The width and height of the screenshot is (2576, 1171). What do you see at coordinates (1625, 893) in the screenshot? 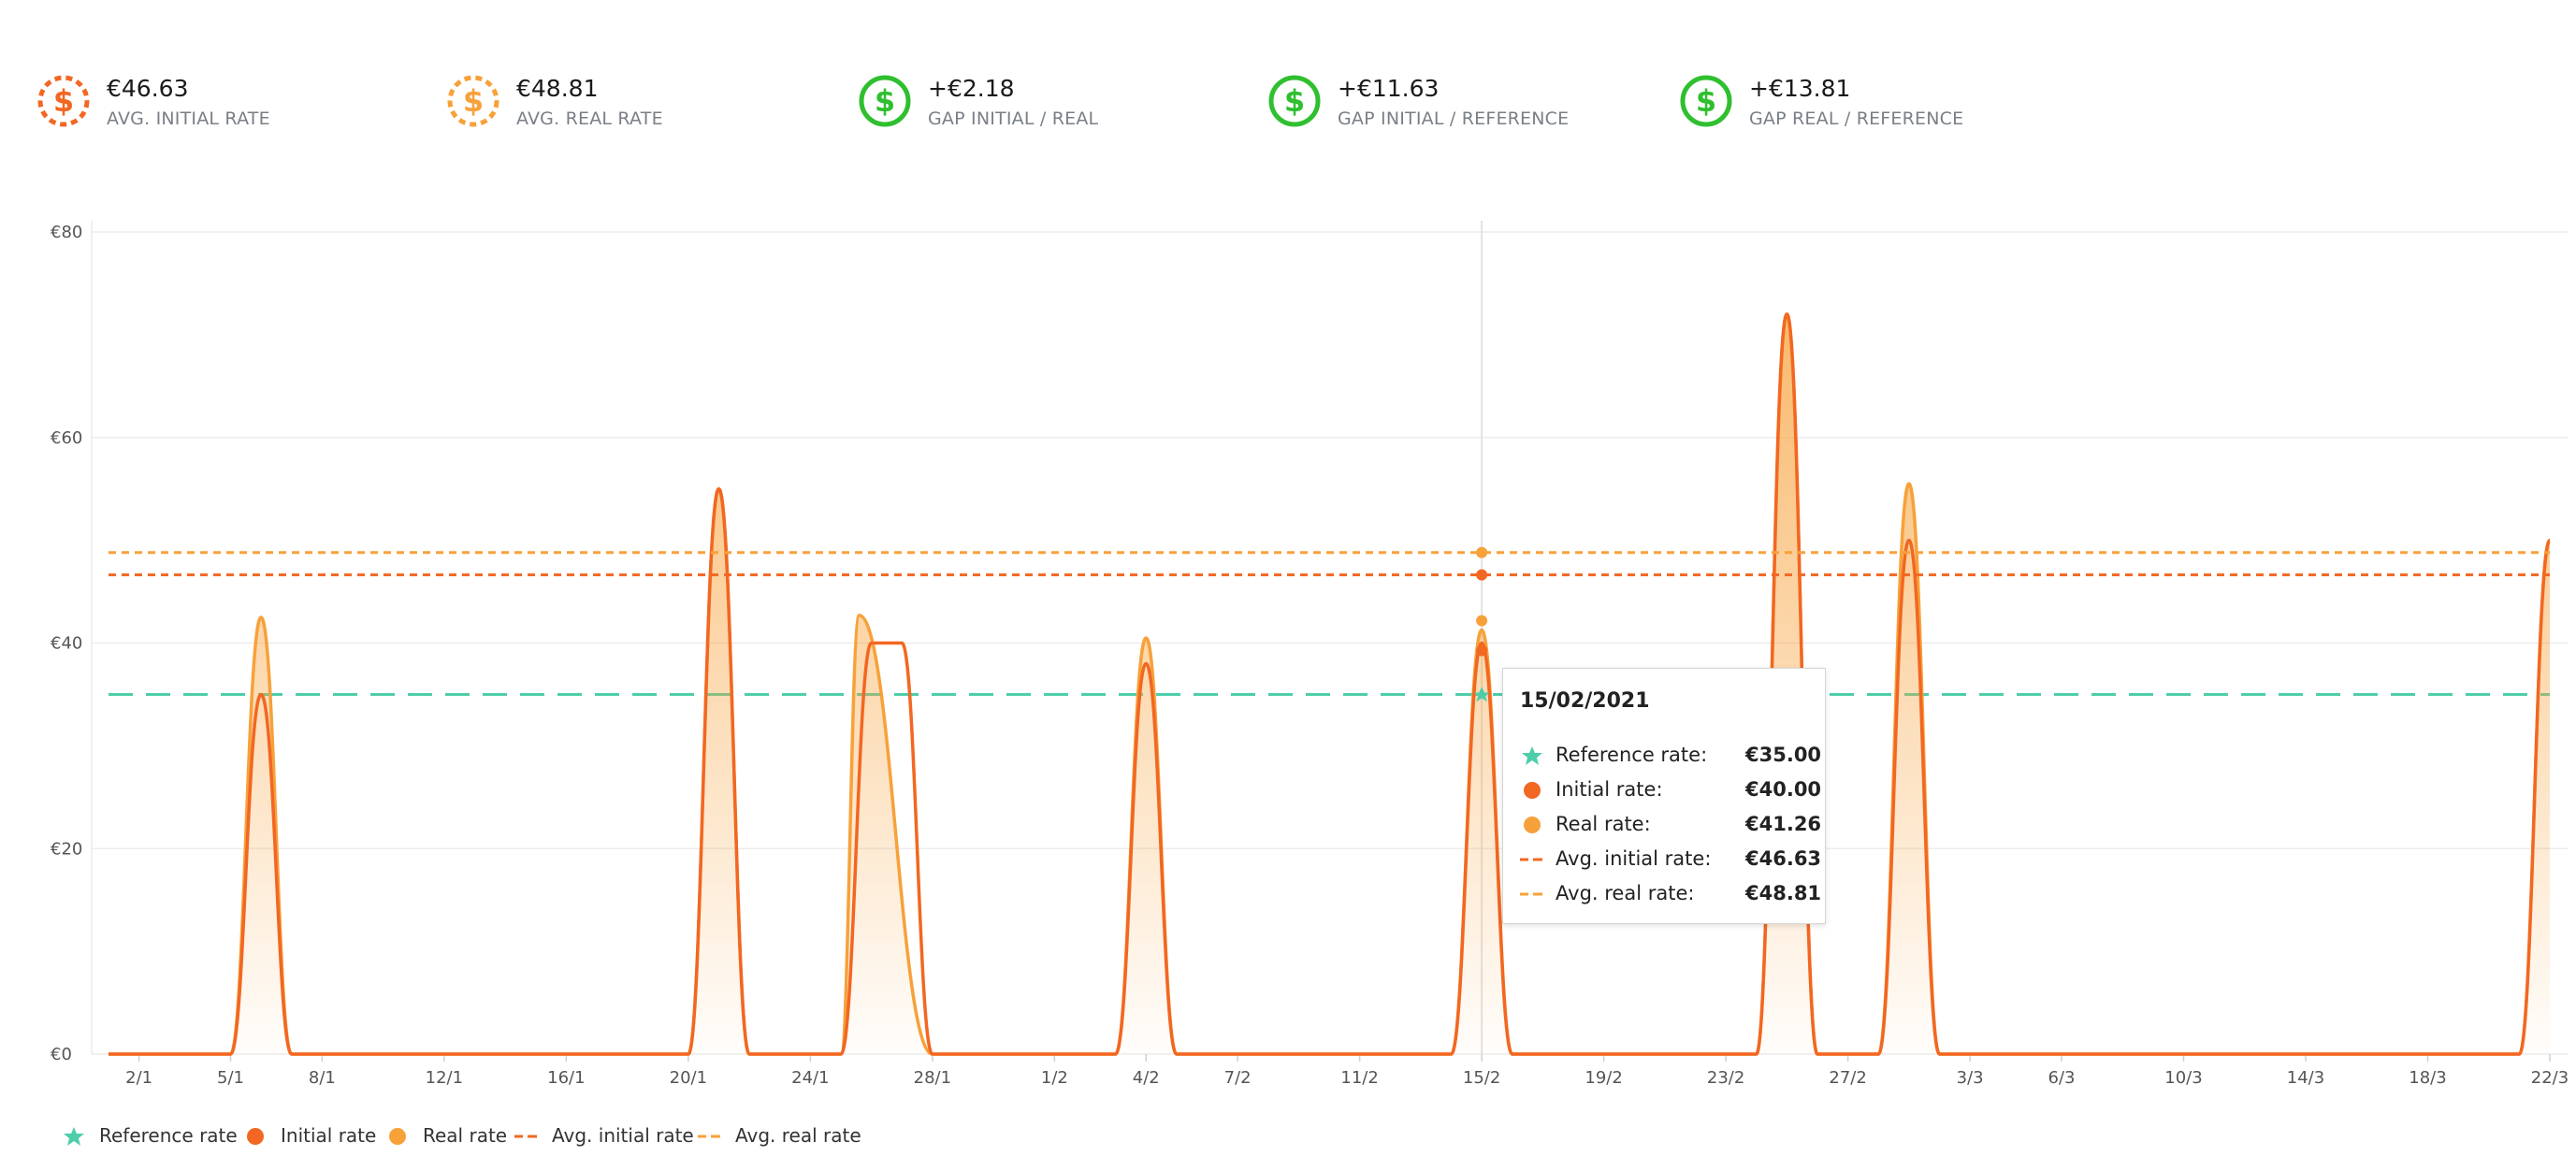
I see `tooltip-series-name: Avg. real rate:` at bounding box center [1625, 893].